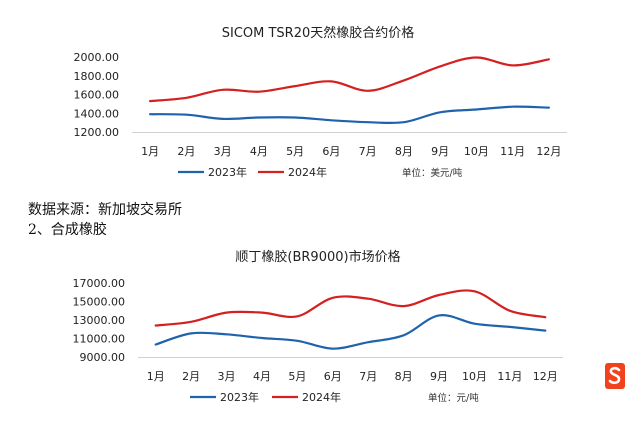  I want to click on y-tick-label: 1400.00, so click(97, 113).